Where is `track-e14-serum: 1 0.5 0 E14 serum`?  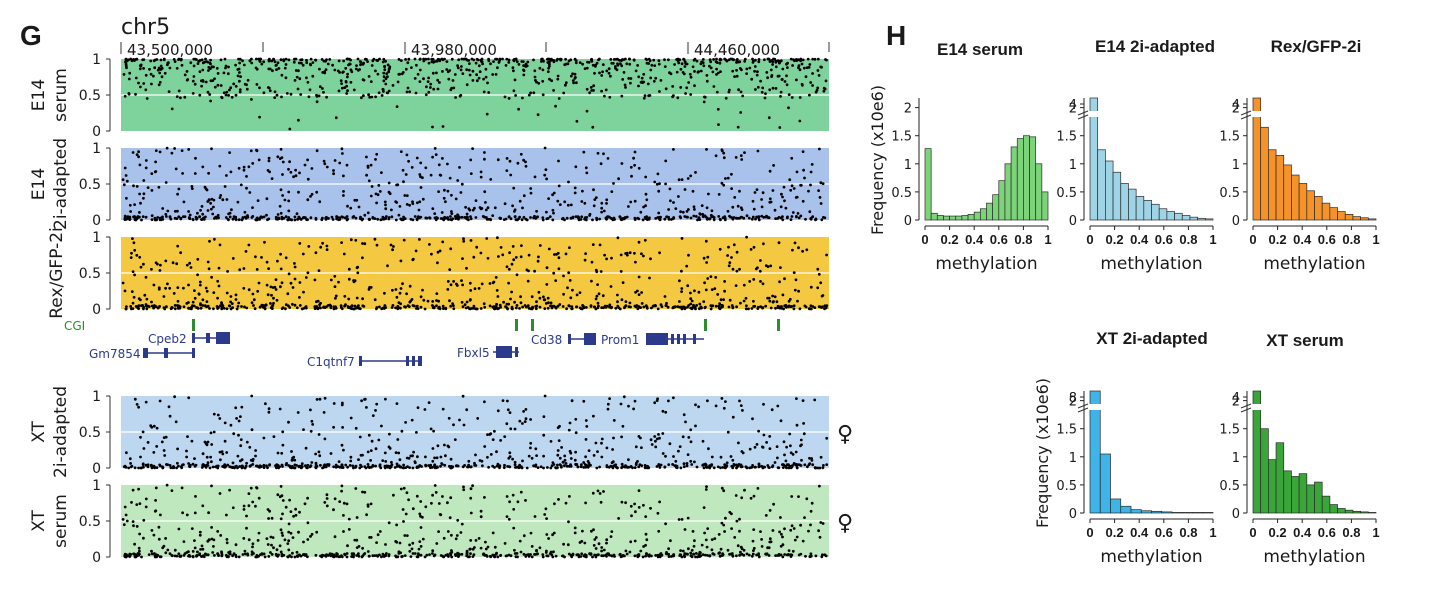 track-e14-serum: 1 0.5 0 E14 serum is located at coordinates (429, 96).